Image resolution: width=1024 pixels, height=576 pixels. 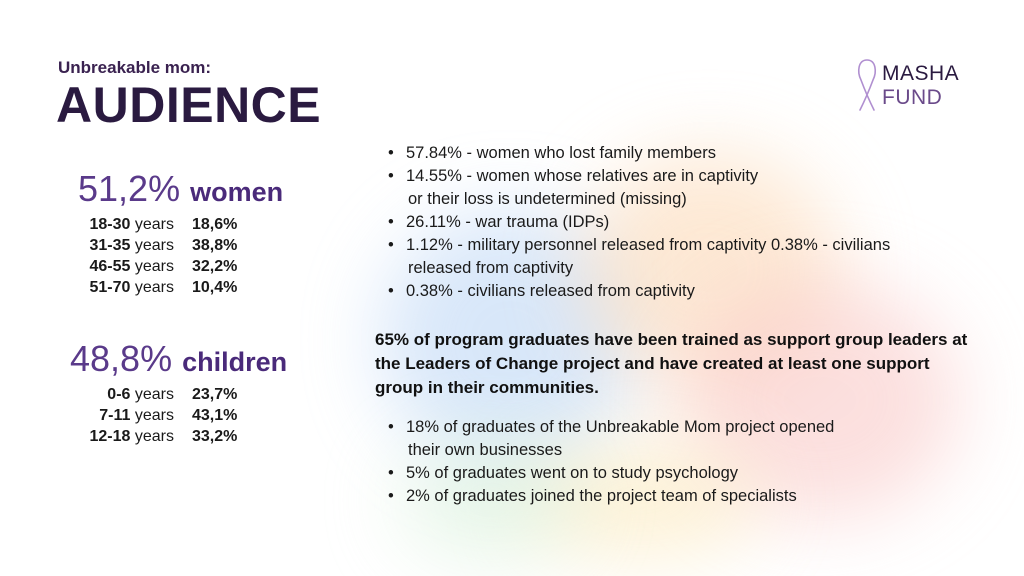 I want to click on age-range: 51-70, so click(x=110, y=287).